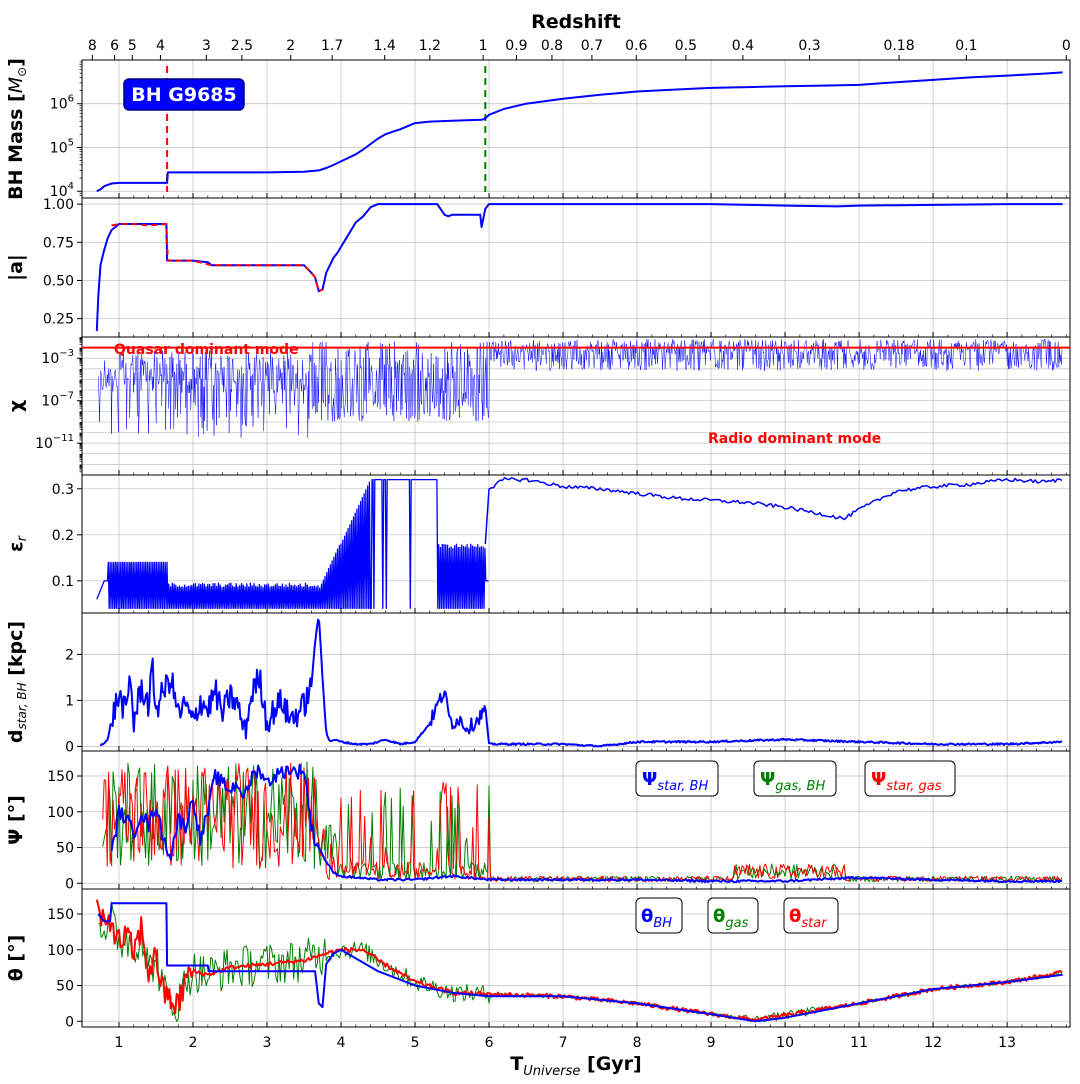 Image resolution: width=1080 pixels, height=1084 pixels. I want to click on legend-label: θgas, so click(731, 918).